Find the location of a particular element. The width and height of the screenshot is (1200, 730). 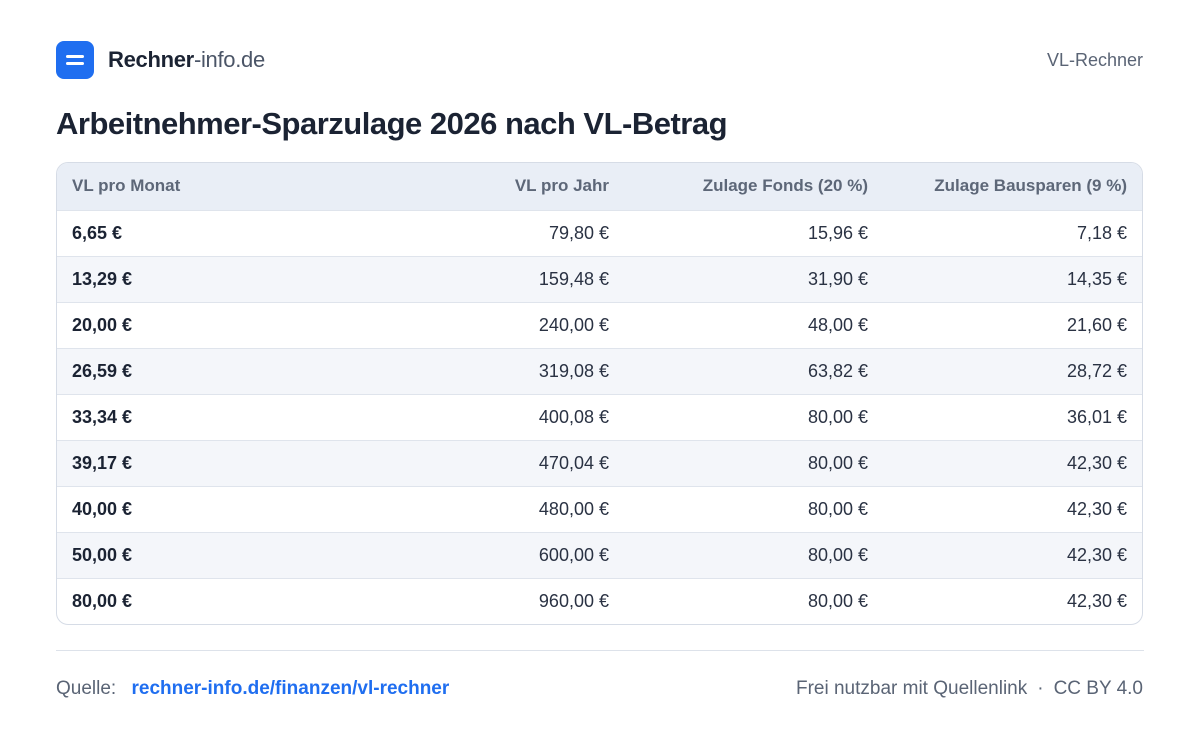

cell-vl-monat: 39,17 € is located at coordinates (102, 462).